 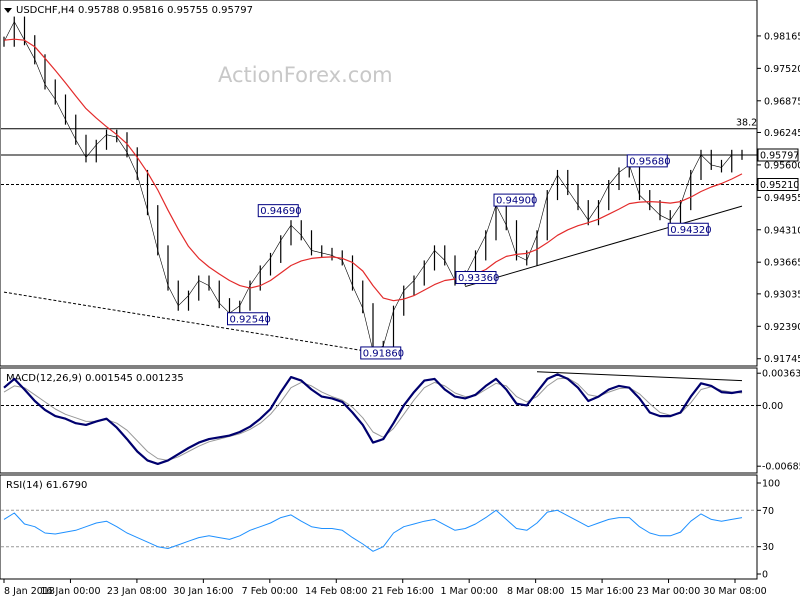 I want to click on rsi-tick-label: 100, so click(x=771, y=484).